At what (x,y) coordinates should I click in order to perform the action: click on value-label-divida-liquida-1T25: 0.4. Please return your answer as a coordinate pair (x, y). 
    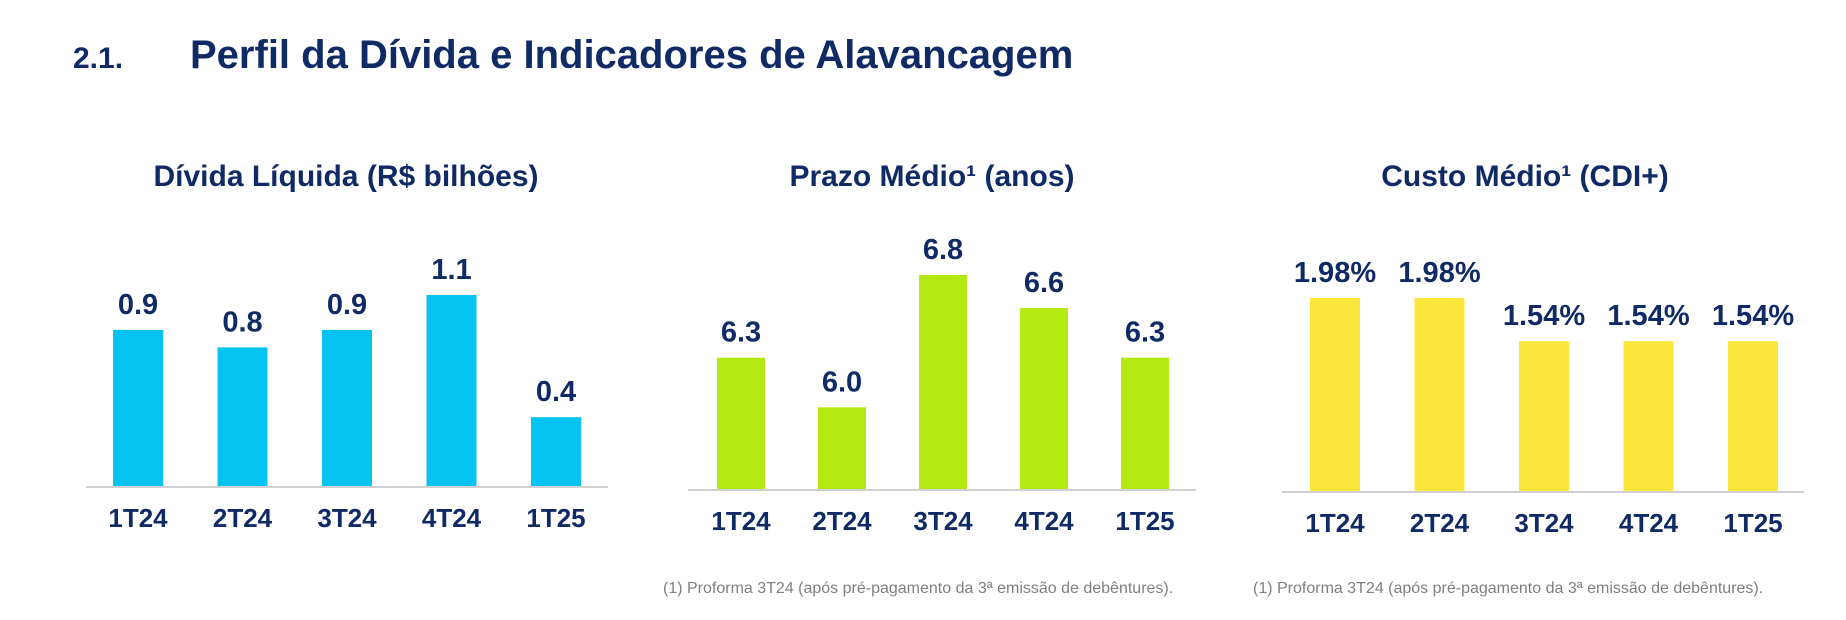
    Looking at the image, I should click on (556, 392).